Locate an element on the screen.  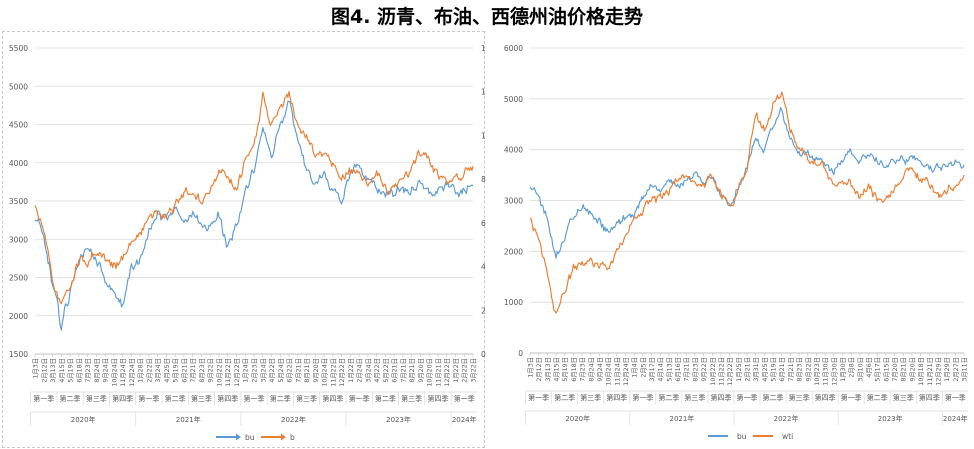
x-tick-label: 12月29日 is located at coordinates (938, 371).